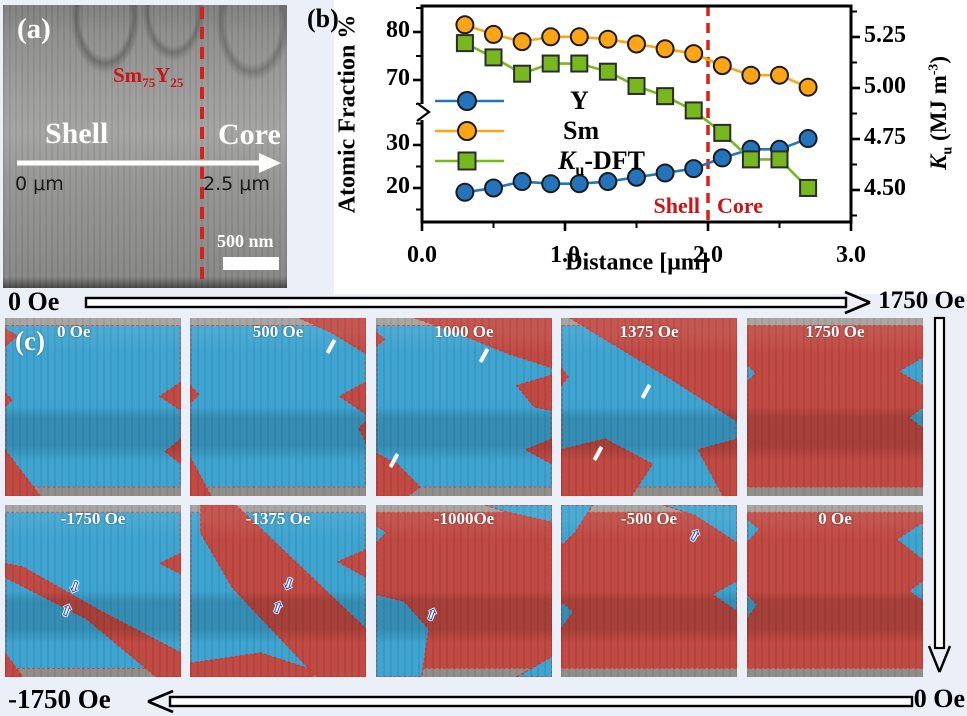 The width and height of the screenshot is (967, 716). What do you see at coordinates (149, 163) in the screenshot?
I see `distance-arrow` at bounding box center [149, 163].